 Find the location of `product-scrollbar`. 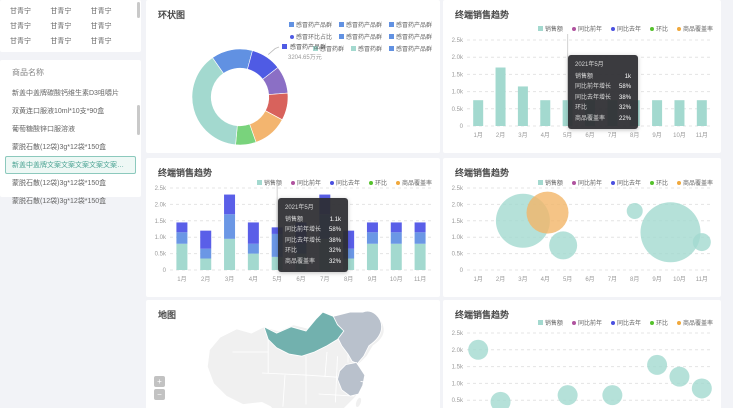

product-scrollbar is located at coordinates (138, 120).